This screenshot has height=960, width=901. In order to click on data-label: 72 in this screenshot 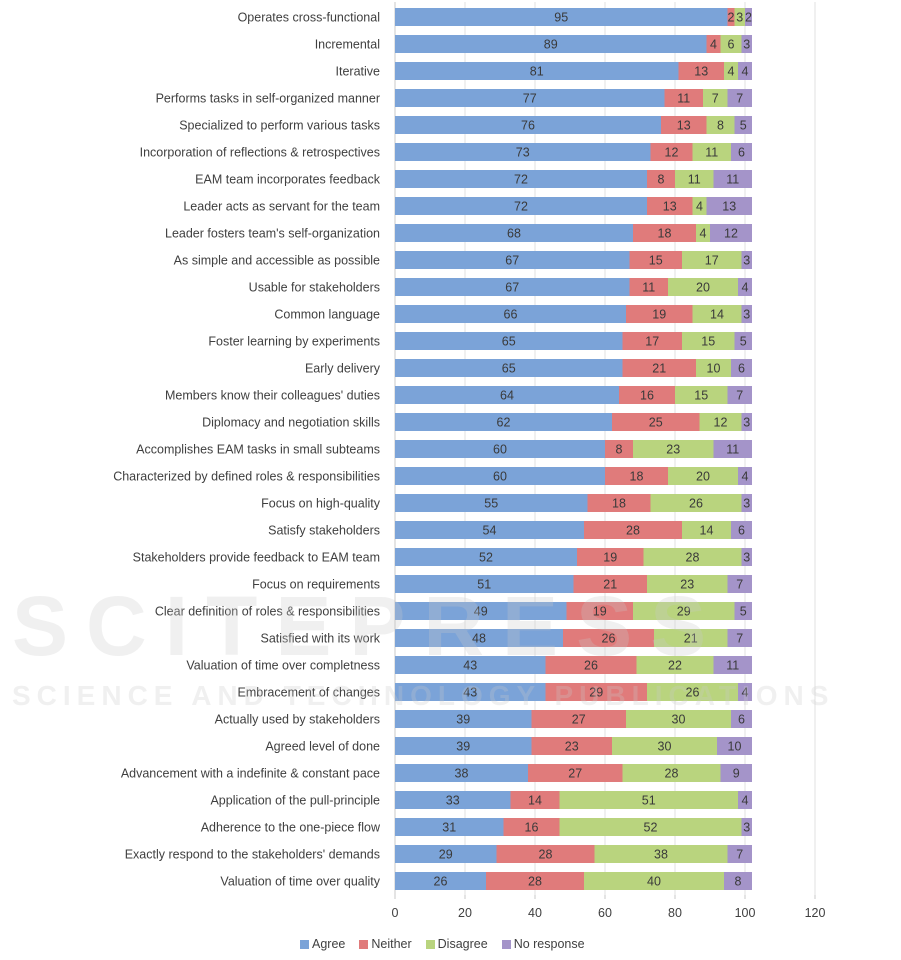, I will do `click(521, 207)`.